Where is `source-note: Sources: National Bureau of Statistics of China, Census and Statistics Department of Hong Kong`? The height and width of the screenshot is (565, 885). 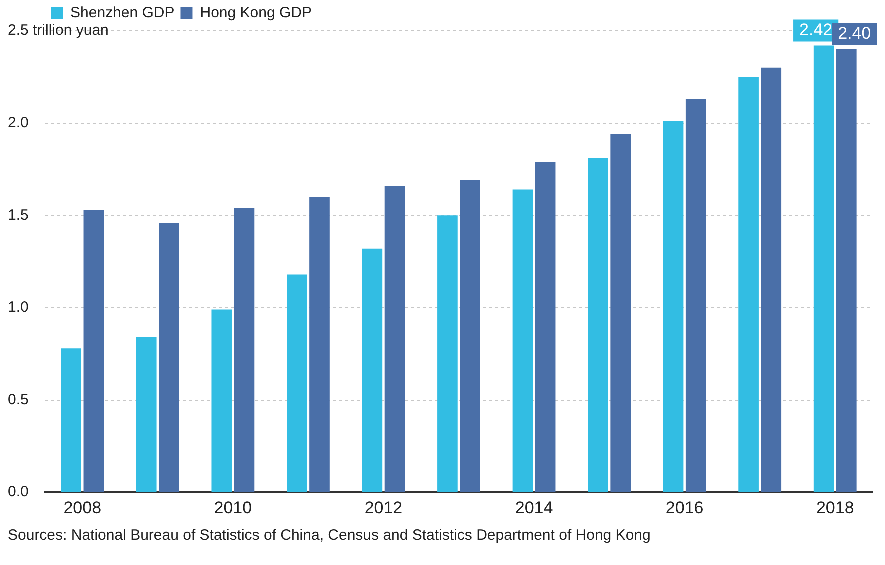 source-note: Sources: National Bureau of Statistics of China, Census and Statistics Department of Hong Kong is located at coordinates (330, 536).